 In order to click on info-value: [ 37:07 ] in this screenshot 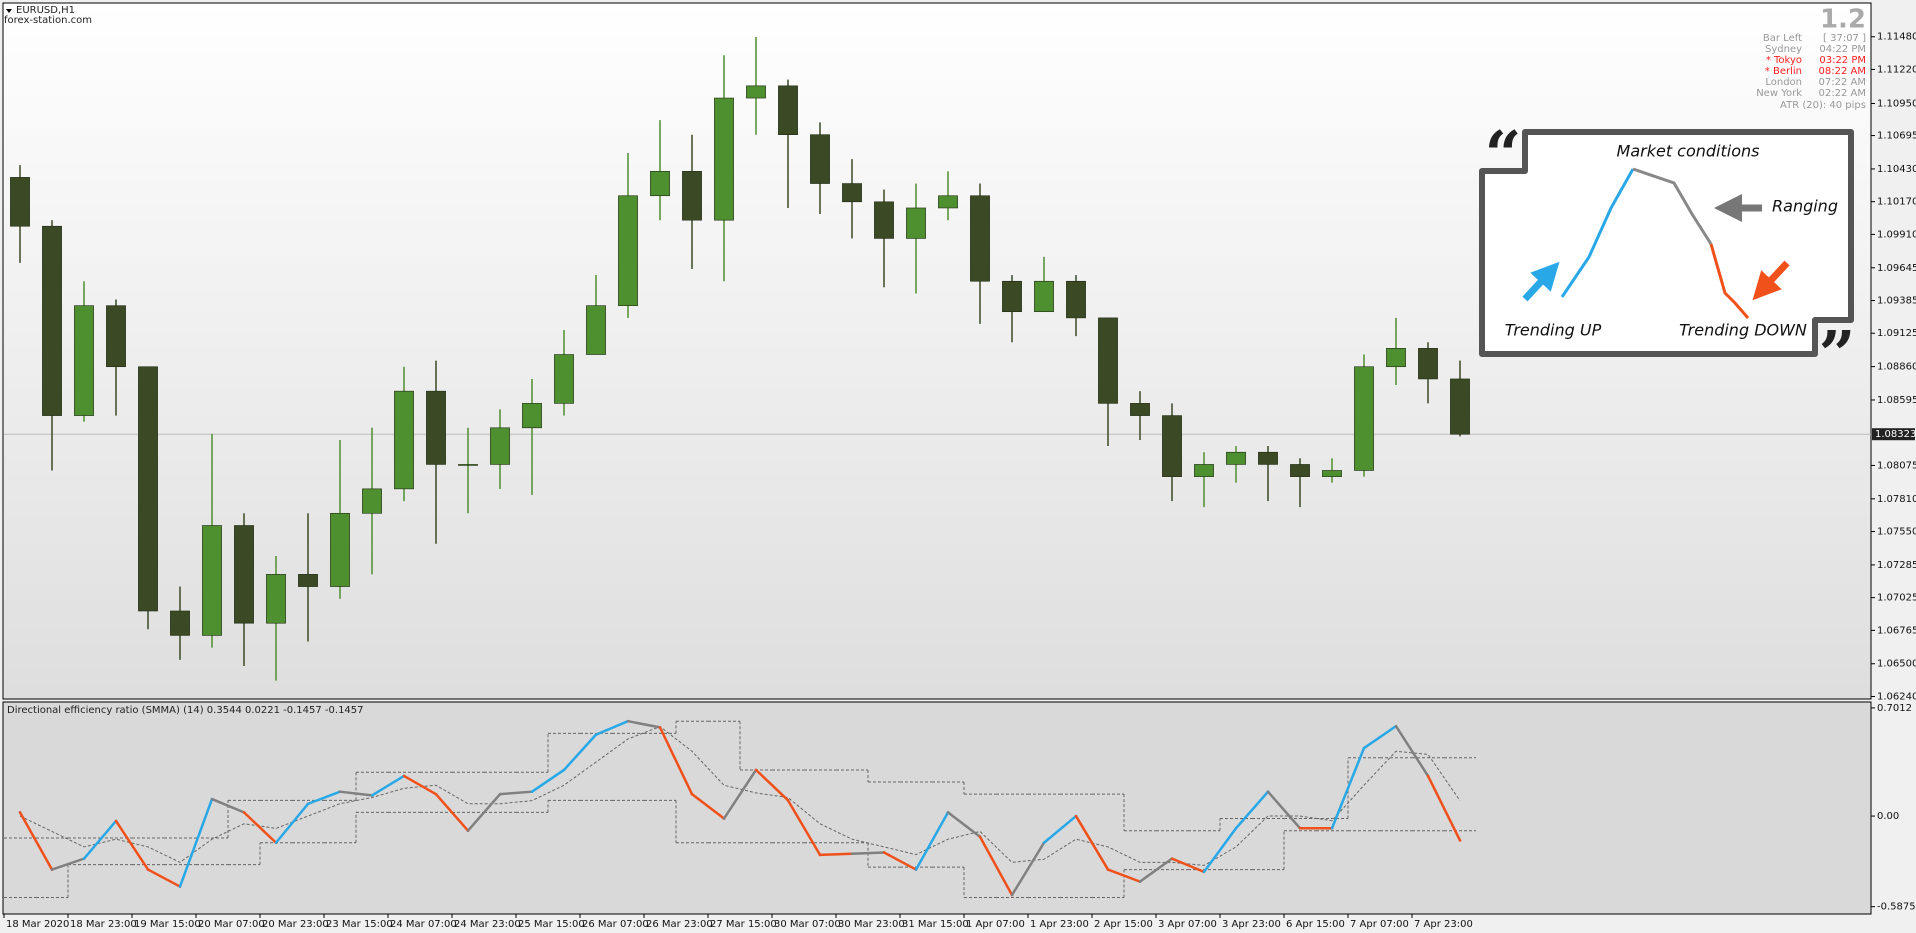, I will do `click(1844, 38)`.